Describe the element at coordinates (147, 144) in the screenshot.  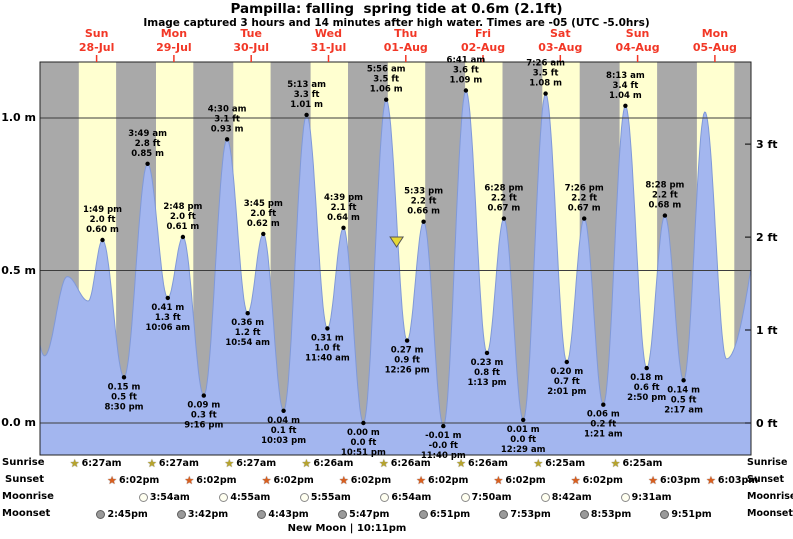
I see `tide-annotation-high: 3:49 am 2.8 ft 0.85 m` at that location.